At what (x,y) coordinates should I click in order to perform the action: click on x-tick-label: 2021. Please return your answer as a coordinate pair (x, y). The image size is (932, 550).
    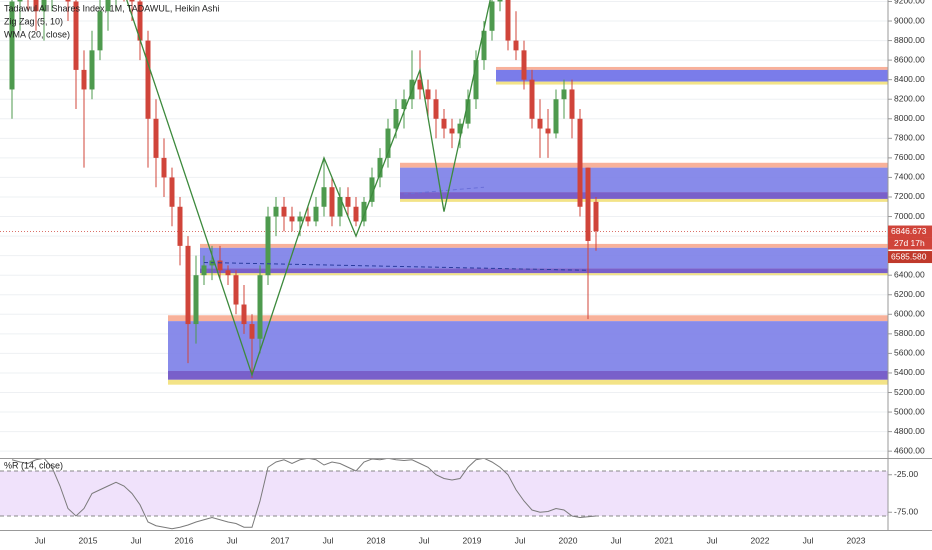
    Looking at the image, I should click on (664, 540).